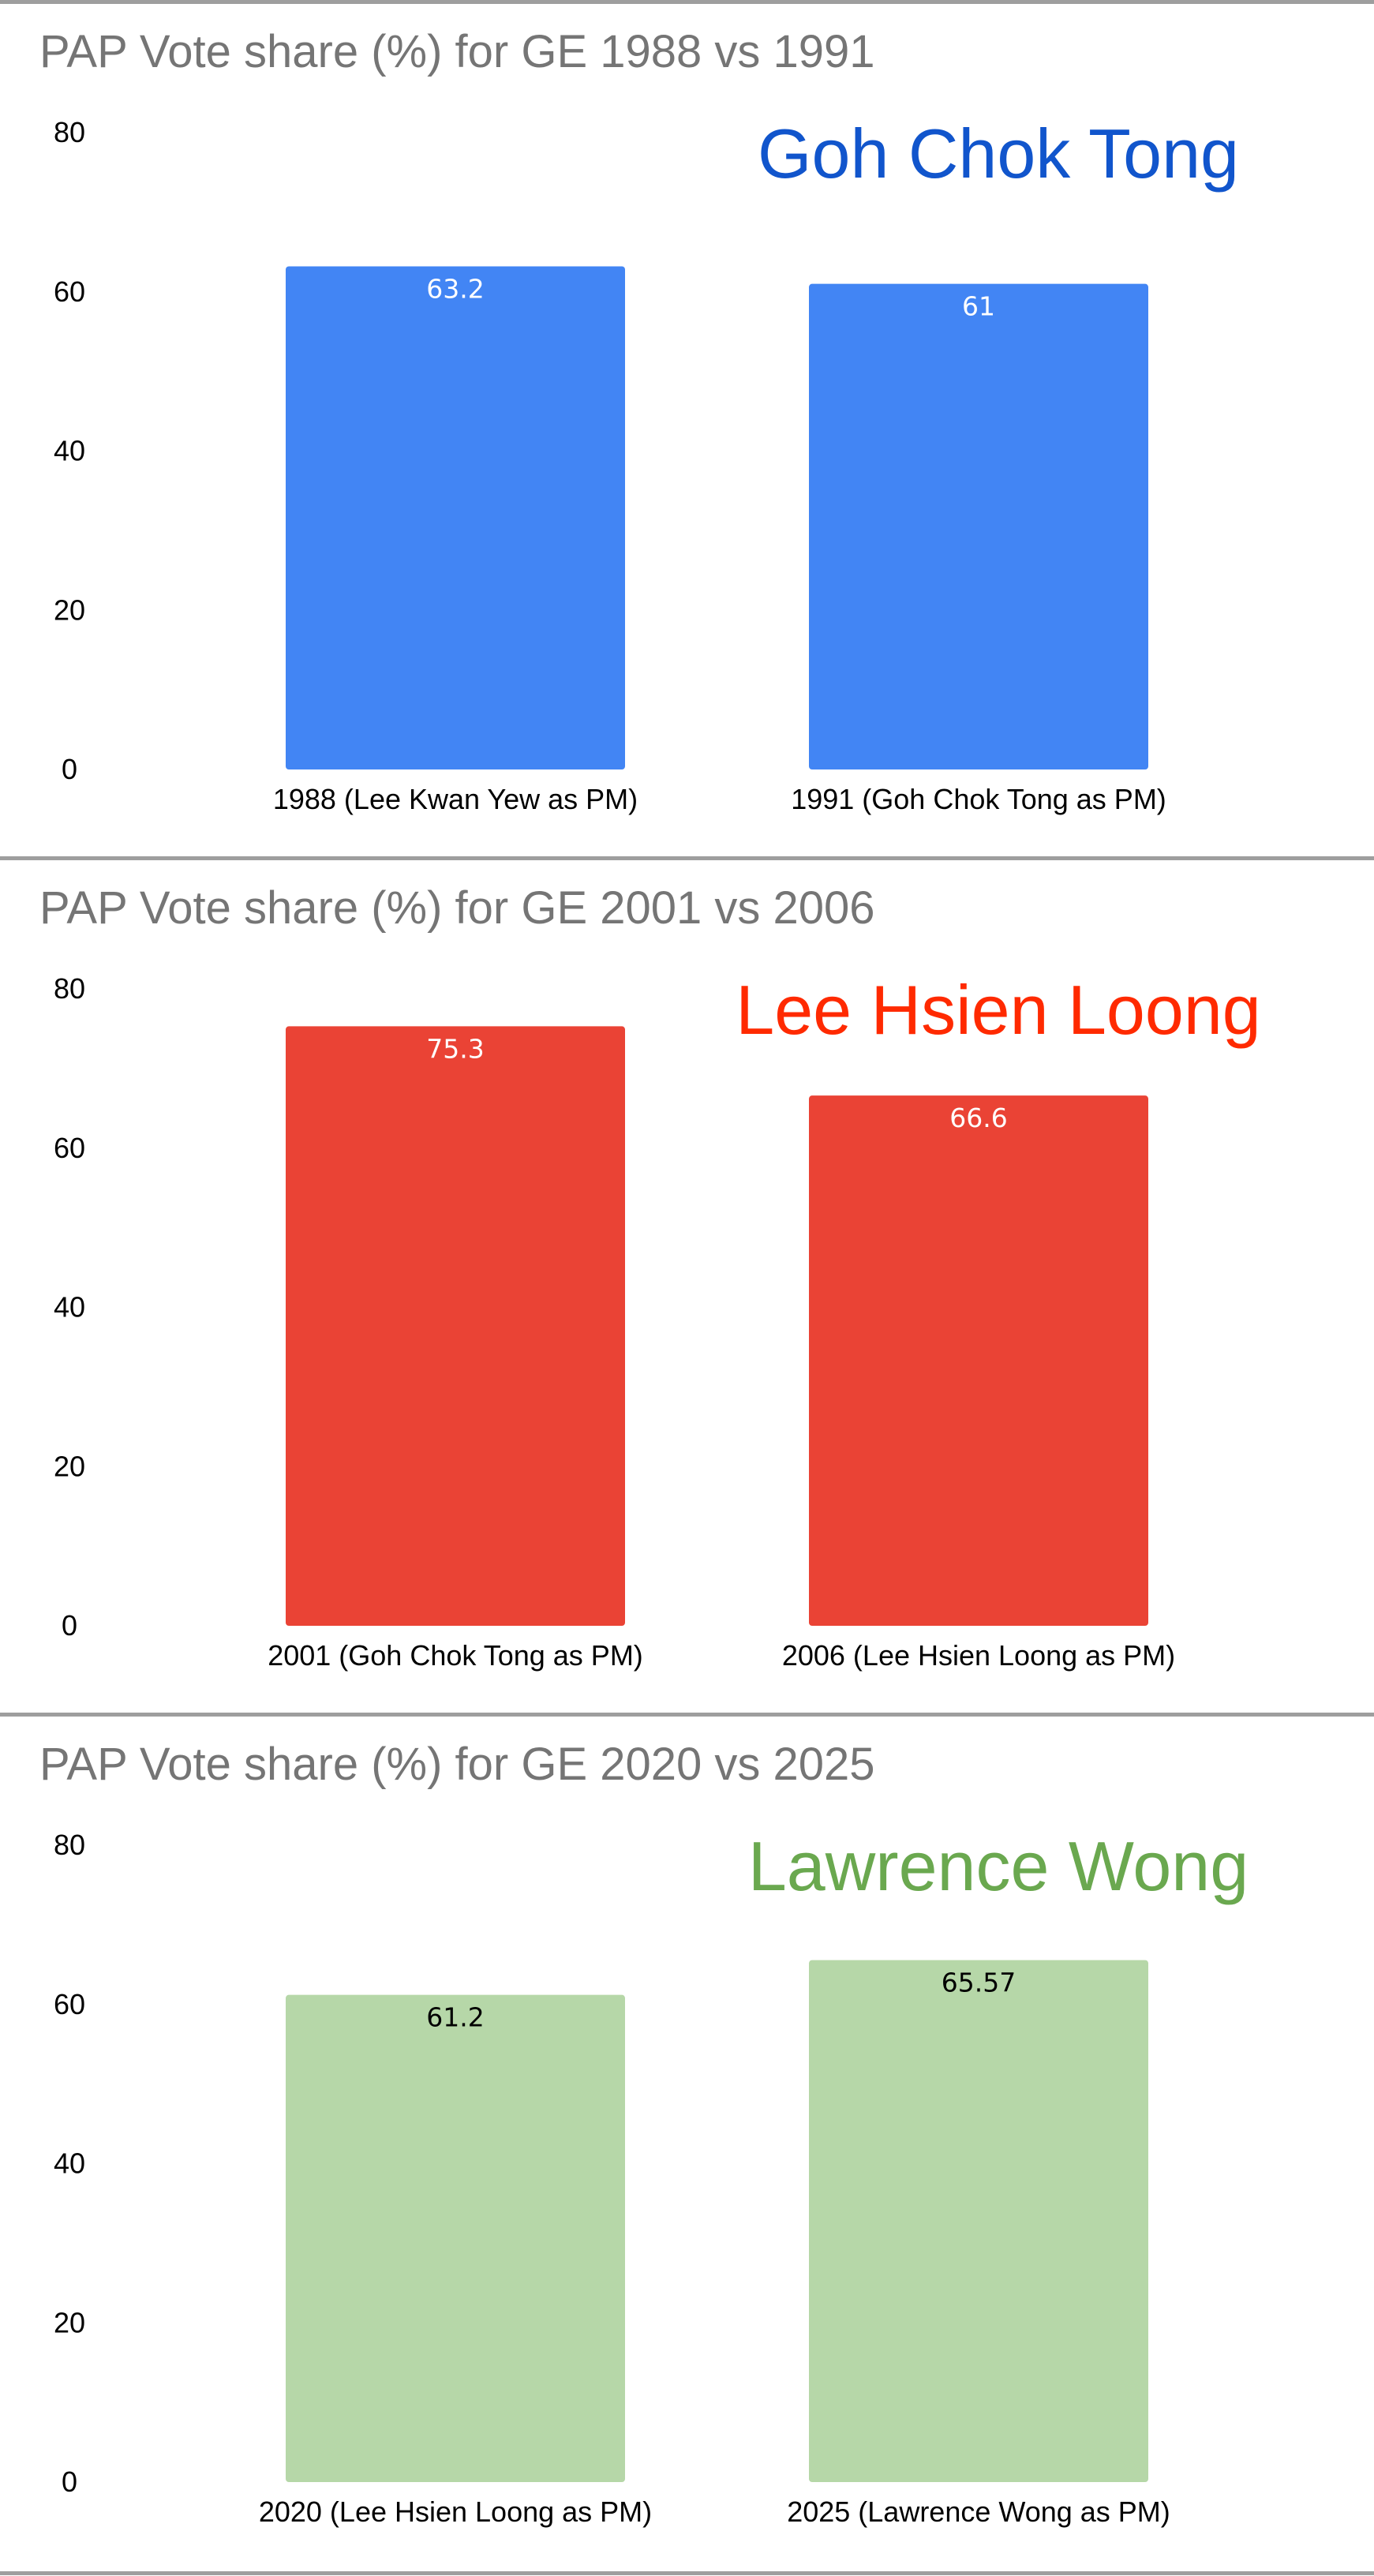 The image size is (1374, 2576). I want to click on x-category-label: 2001 (Goh Chok Tong as PM), so click(455, 1655).